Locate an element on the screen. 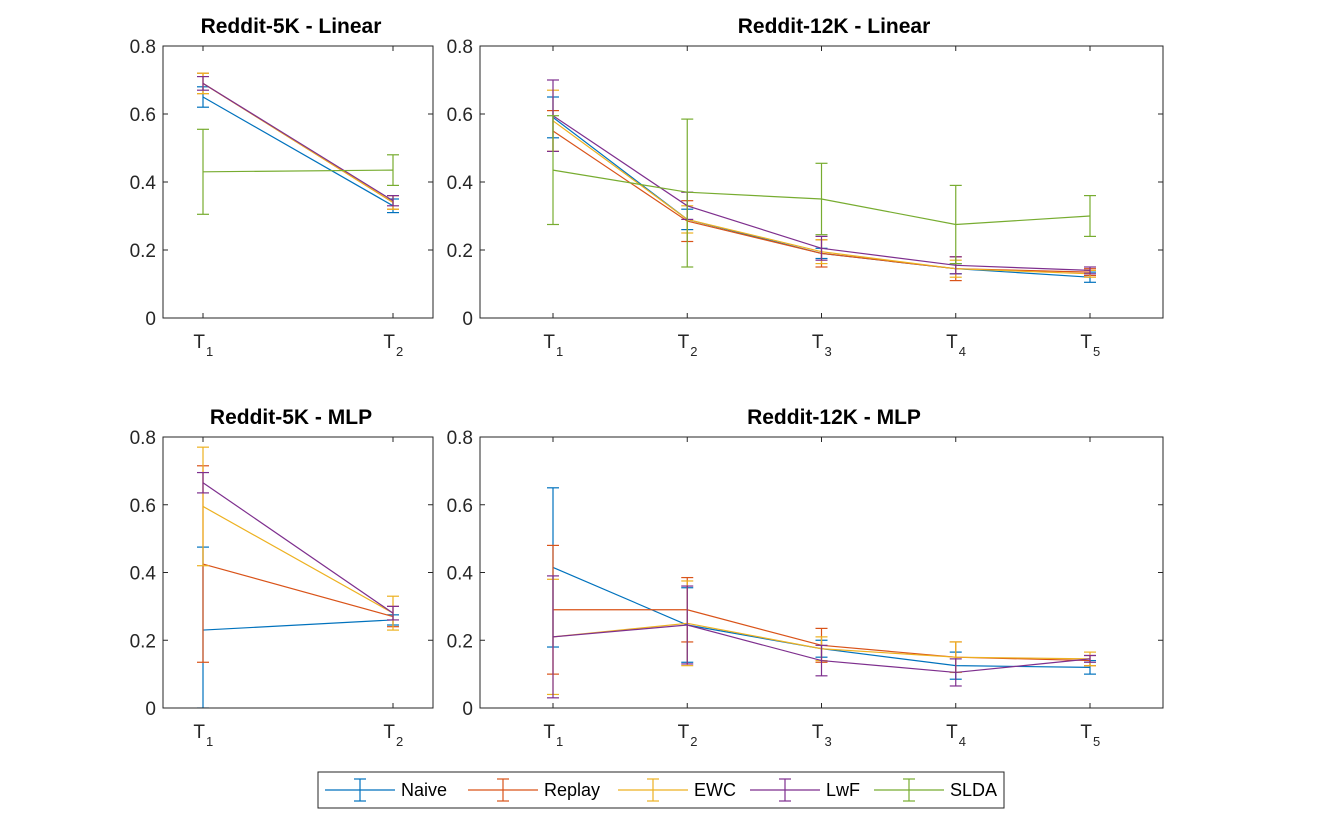 This screenshot has height=822, width=1317. chart-title: Reddit-5K - Linear is located at coordinates (291, 26).